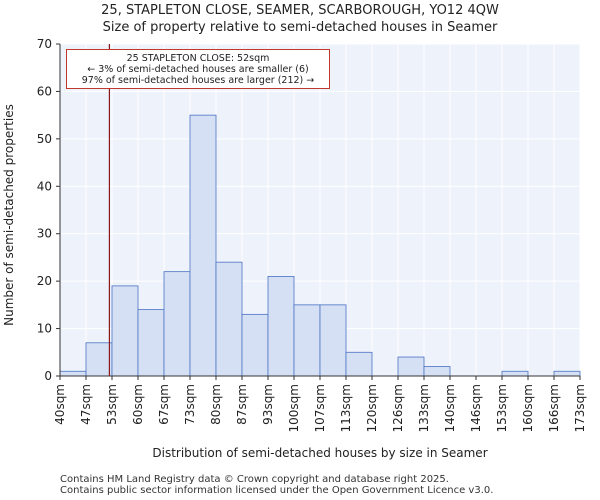 This screenshot has height=500, width=600. Describe the element at coordinates (177, 324) in the screenshot. I see `bar-67sqm` at that location.